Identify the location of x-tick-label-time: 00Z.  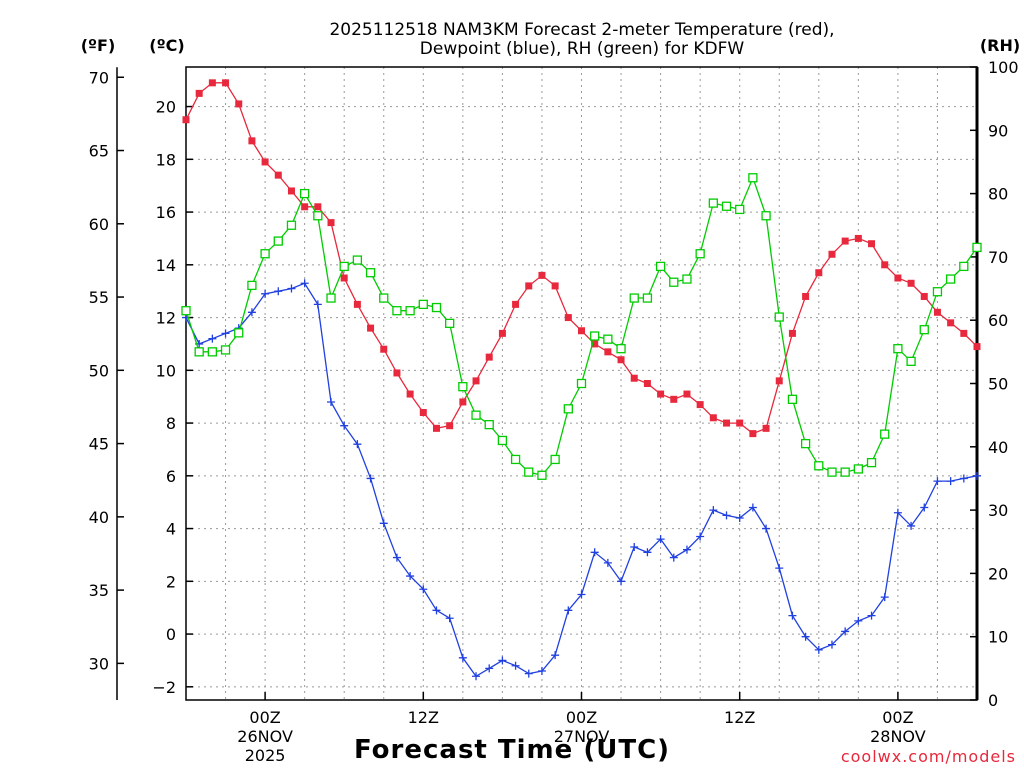
(897, 717).